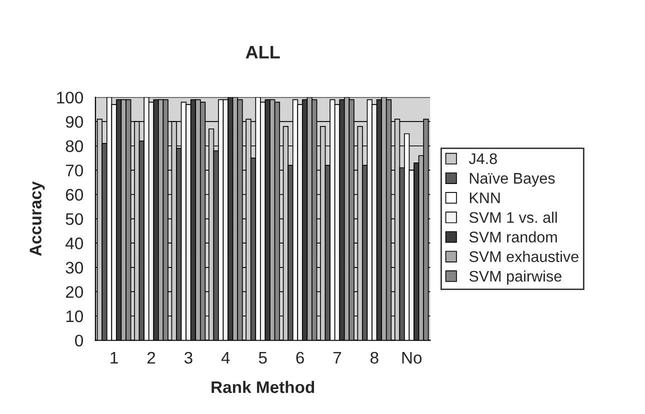 This screenshot has height=414, width=645. I want to click on legend-label: KNN, so click(485, 198).